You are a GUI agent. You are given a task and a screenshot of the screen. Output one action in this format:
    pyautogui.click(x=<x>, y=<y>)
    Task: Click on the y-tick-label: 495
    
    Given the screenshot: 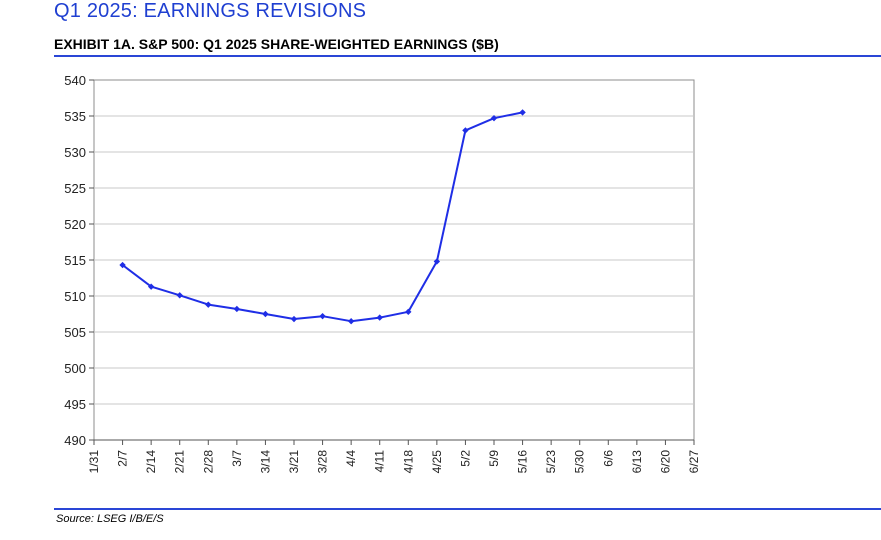 What is the action you would take?
    pyautogui.click(x=75, y=404)
    